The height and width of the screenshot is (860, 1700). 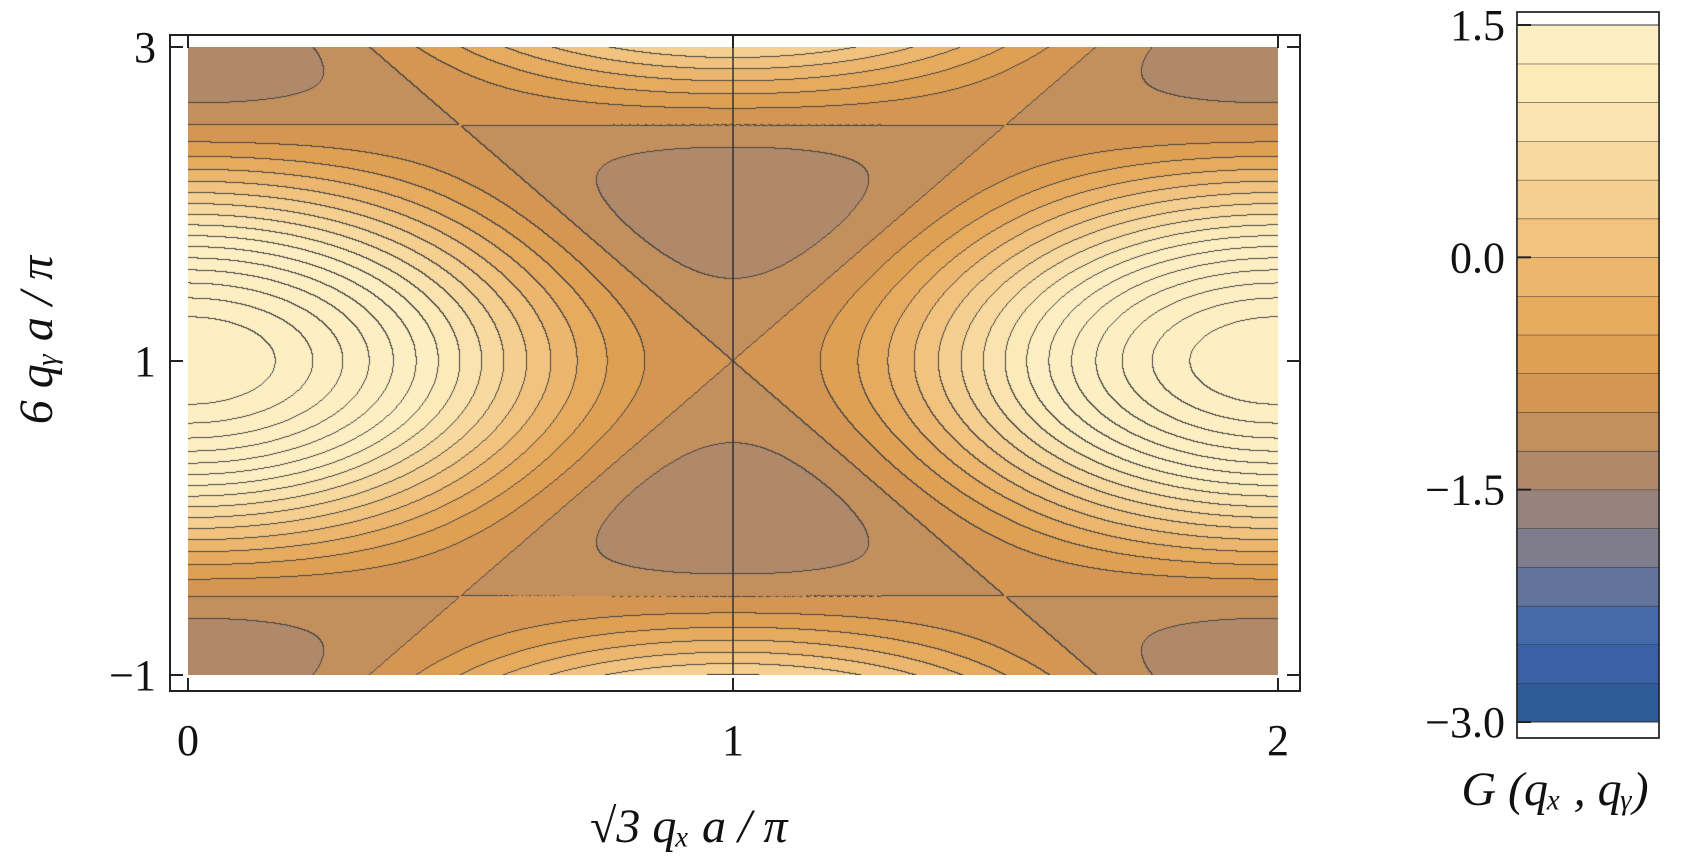 I want to click on colorbar-tick-label: 1.5, so click(x=1477, y=25).